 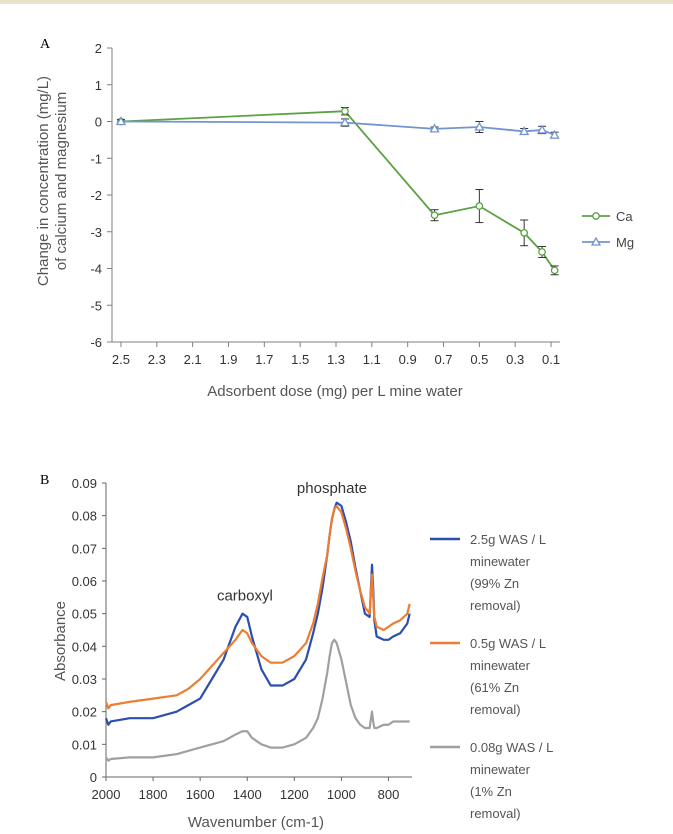 What do you see at coordinates (84, 581) in the screenshot?
I see `panel-b-y-tick-label: 0.06` at bounding box center [84, 581].